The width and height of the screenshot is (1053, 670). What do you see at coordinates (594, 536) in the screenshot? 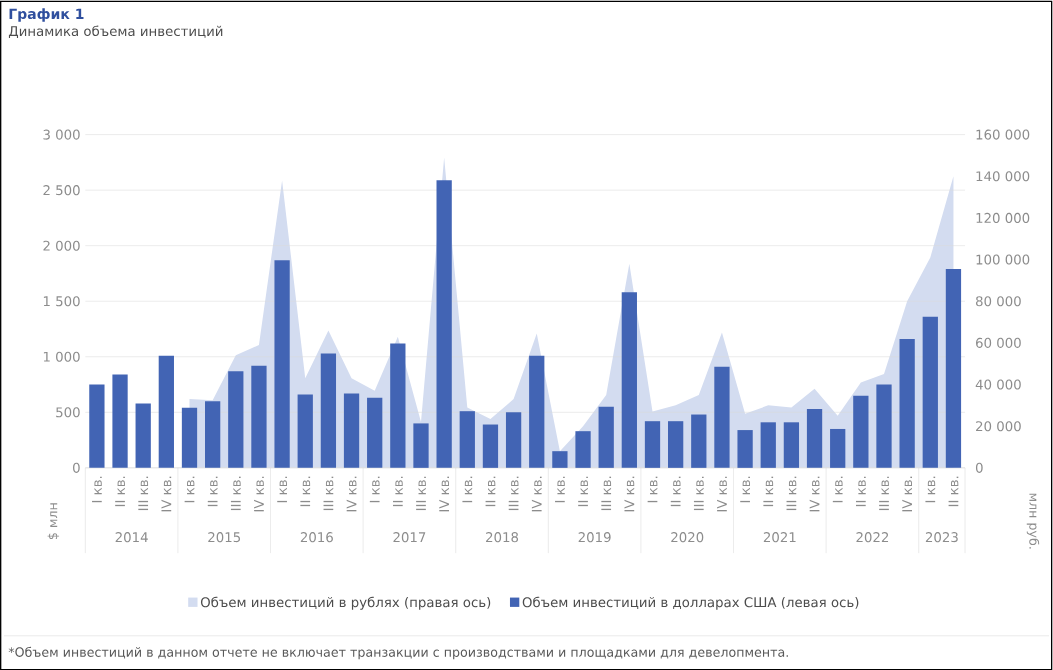
I see `text: 2019` at bounding box center [594, 536].